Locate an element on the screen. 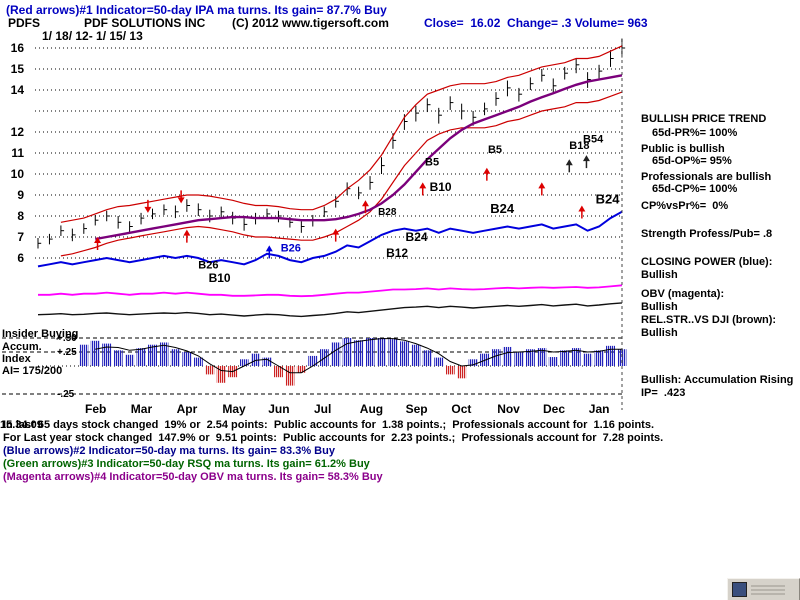 This screenshot has height=600, width=800. price-tick-label: 10 is located at coordinates (18, 174).